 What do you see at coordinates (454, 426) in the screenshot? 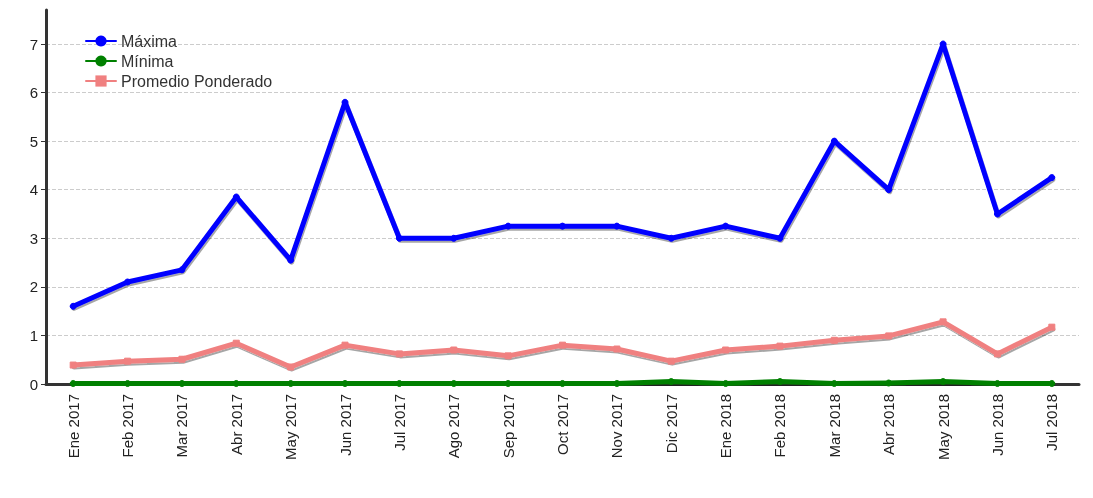
I see `x-tick-label: Ago 2017` at bounding box center [454, 426].